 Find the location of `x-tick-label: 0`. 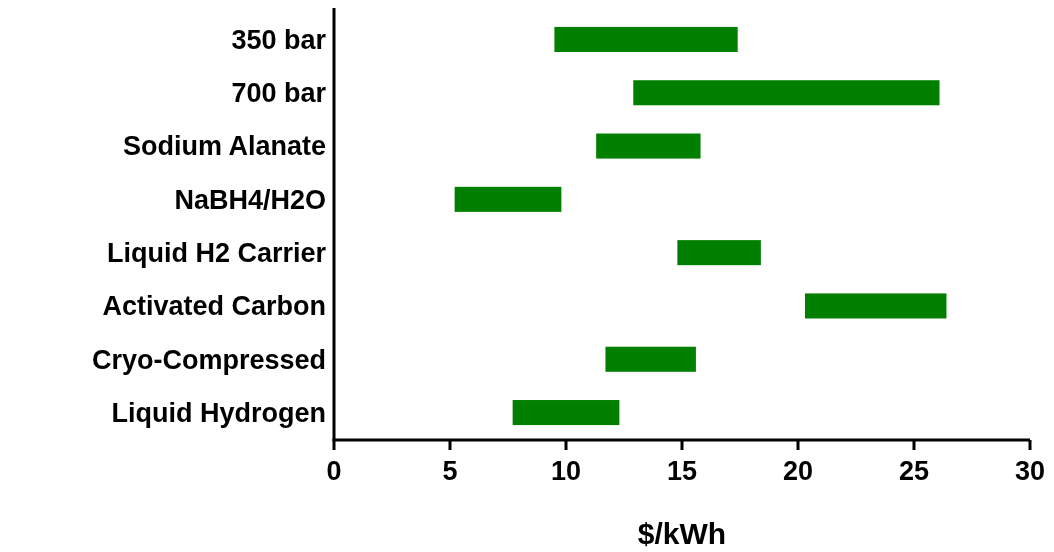

x-tick-label: 0 is located at coordinates (334, 471).